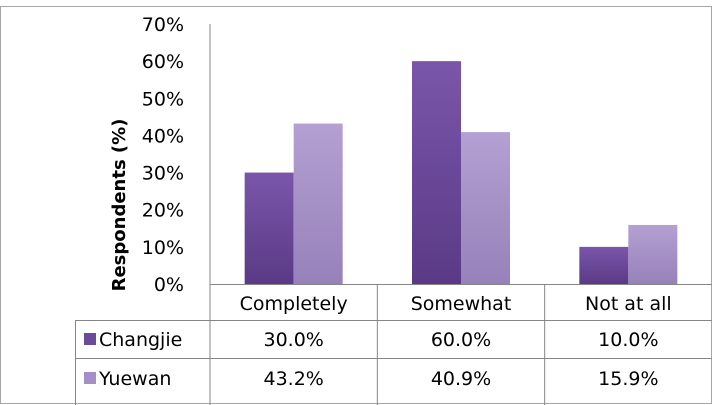 This screenshot has width=713, height=405. Describe the element at coordinates (628, 304) in the screenshot. I see `x-category-label: Not at all` at that location.